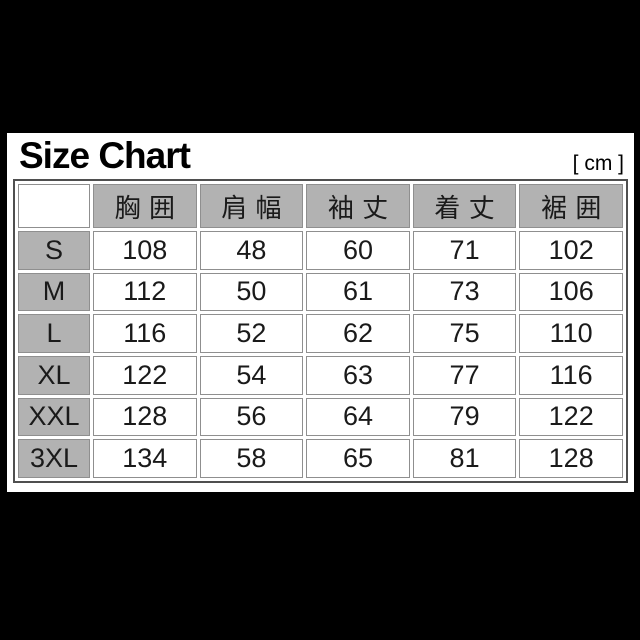 The height and width of the screenshot is (640, 640). I want to click on cell-chest: 108, so click(145, 250).